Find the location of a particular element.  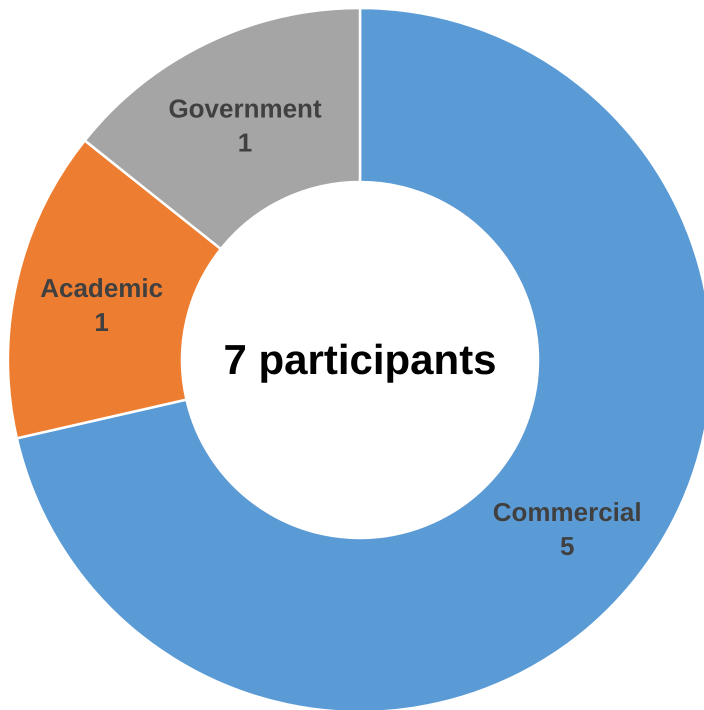

slice-label: Academic is located at coordinates (102, 288).